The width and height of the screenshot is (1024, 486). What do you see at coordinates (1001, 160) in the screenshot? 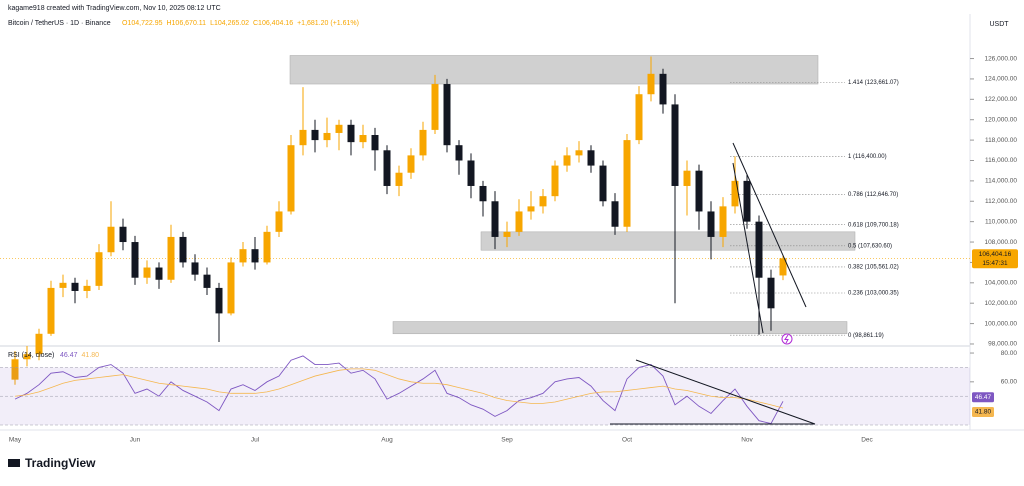
I see `y-tick-label: 116,000.00` at bounding box center [1001, 160].